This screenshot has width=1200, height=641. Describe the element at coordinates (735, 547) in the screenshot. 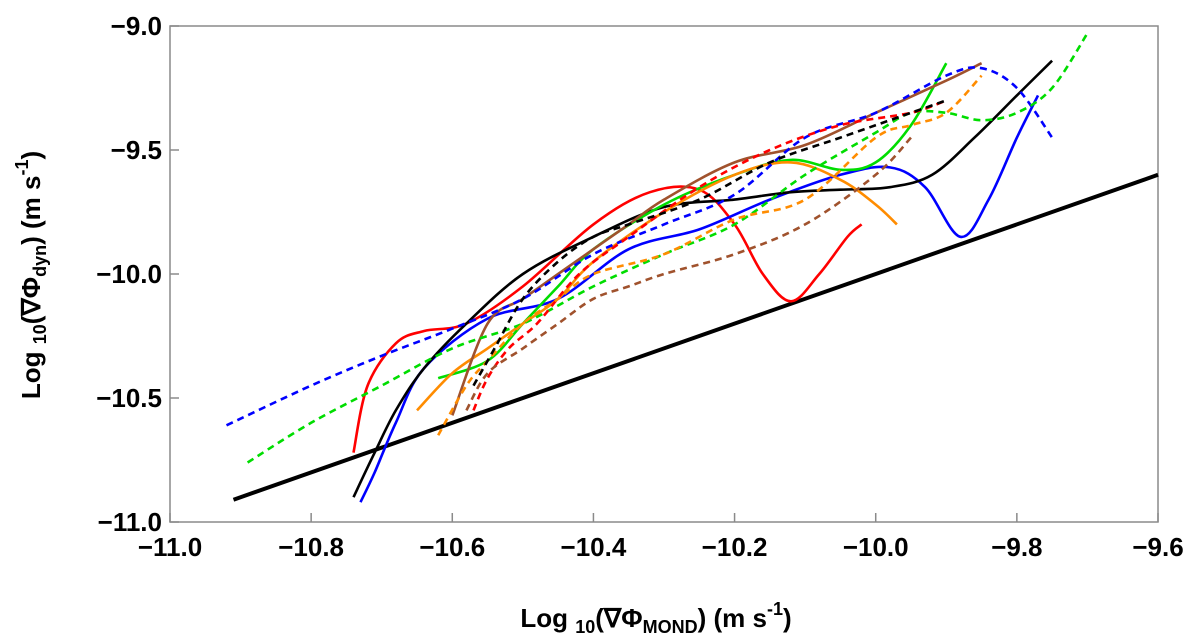

I see `x-tick-label: −10.2` at that location.